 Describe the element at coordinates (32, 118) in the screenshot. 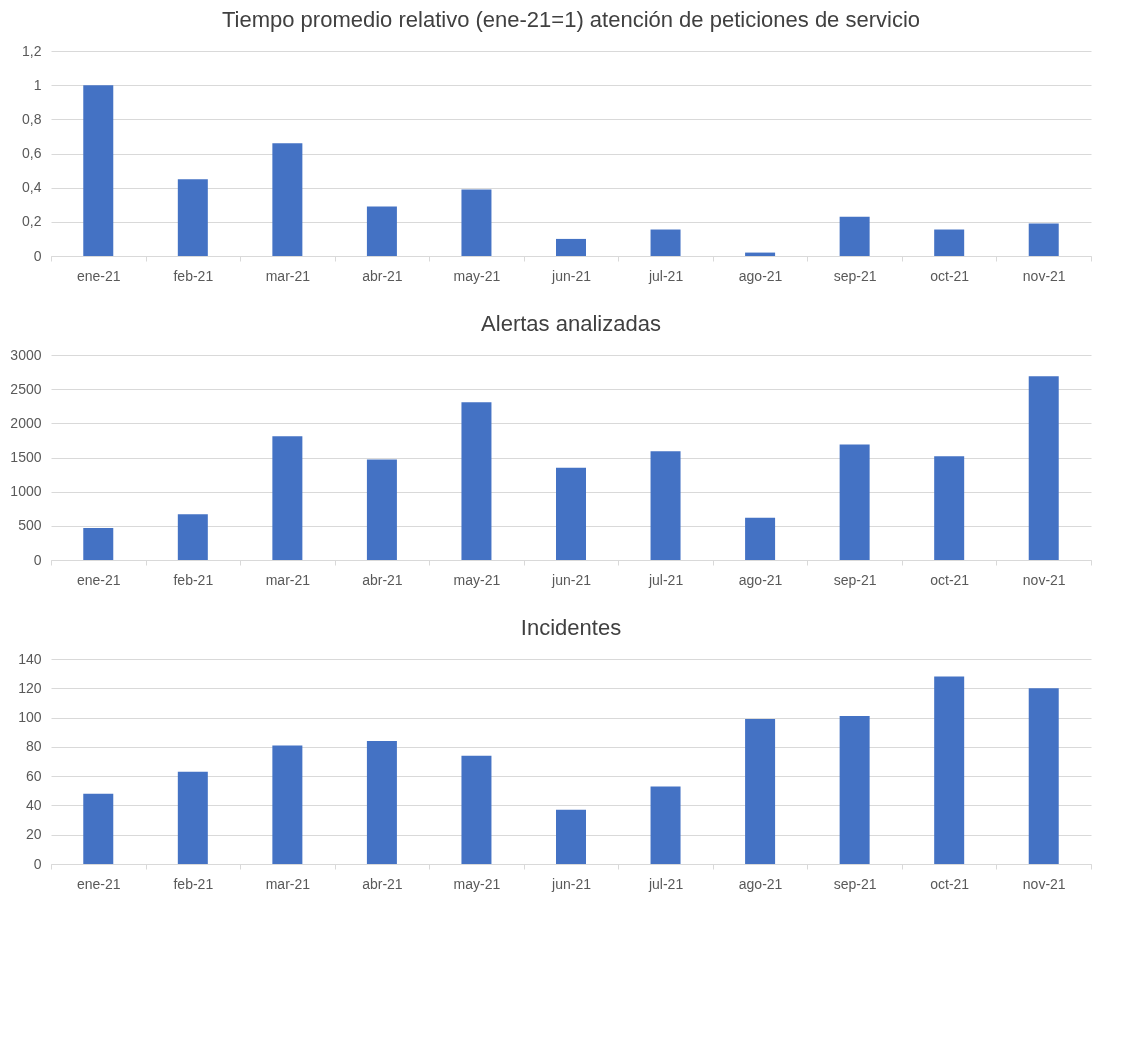

I see `y-tick-label: 0,8` at that location.